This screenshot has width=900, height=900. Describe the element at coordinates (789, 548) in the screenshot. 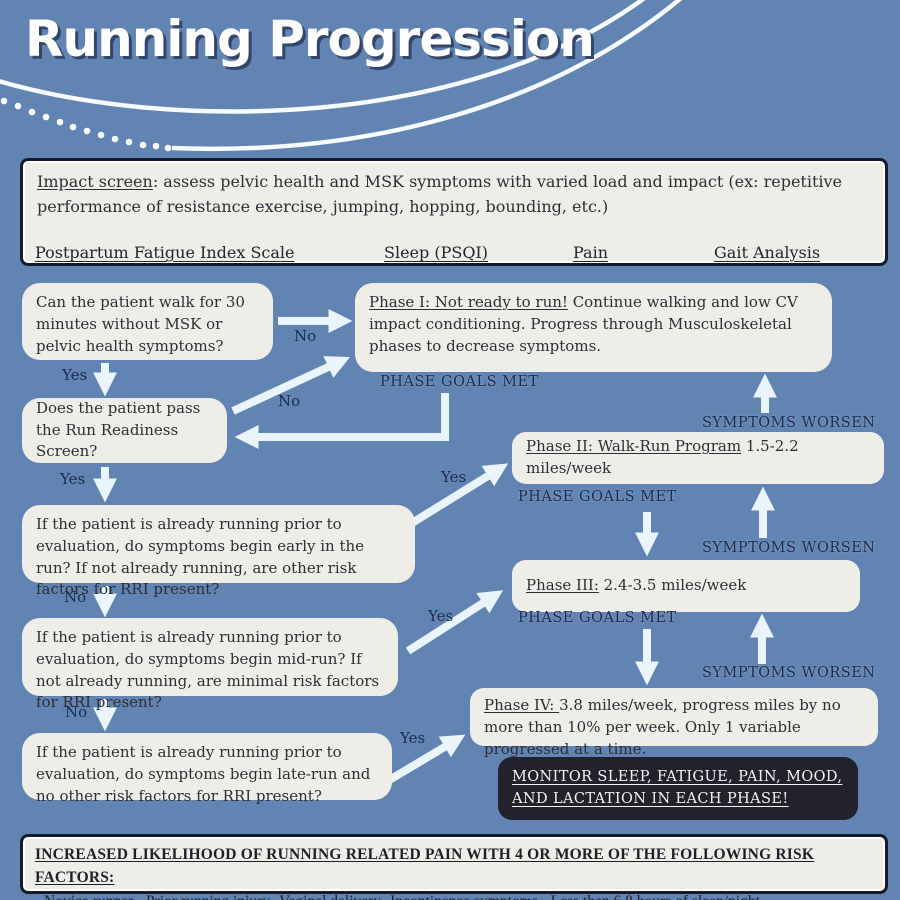

I see `label-symptoms-worsen-2: SYMPTOMS WORSEN` at that location.